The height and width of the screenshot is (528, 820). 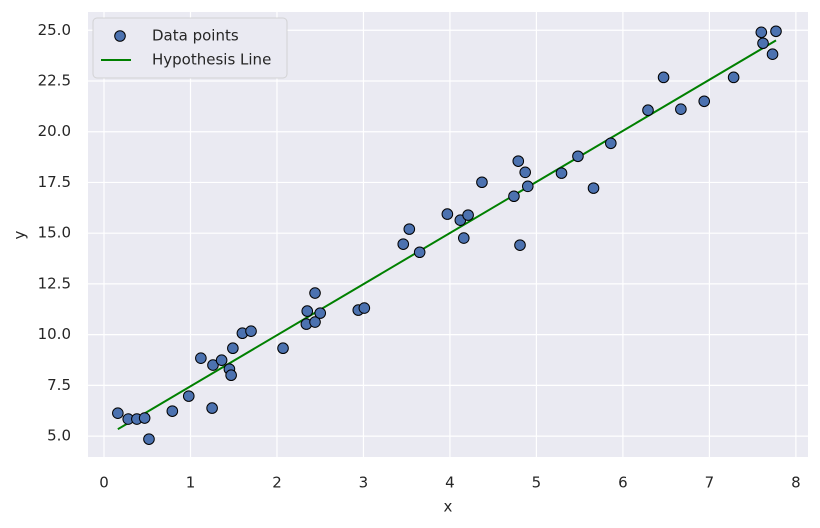 I want to click on legend-marker, so click(x=120, y=36).